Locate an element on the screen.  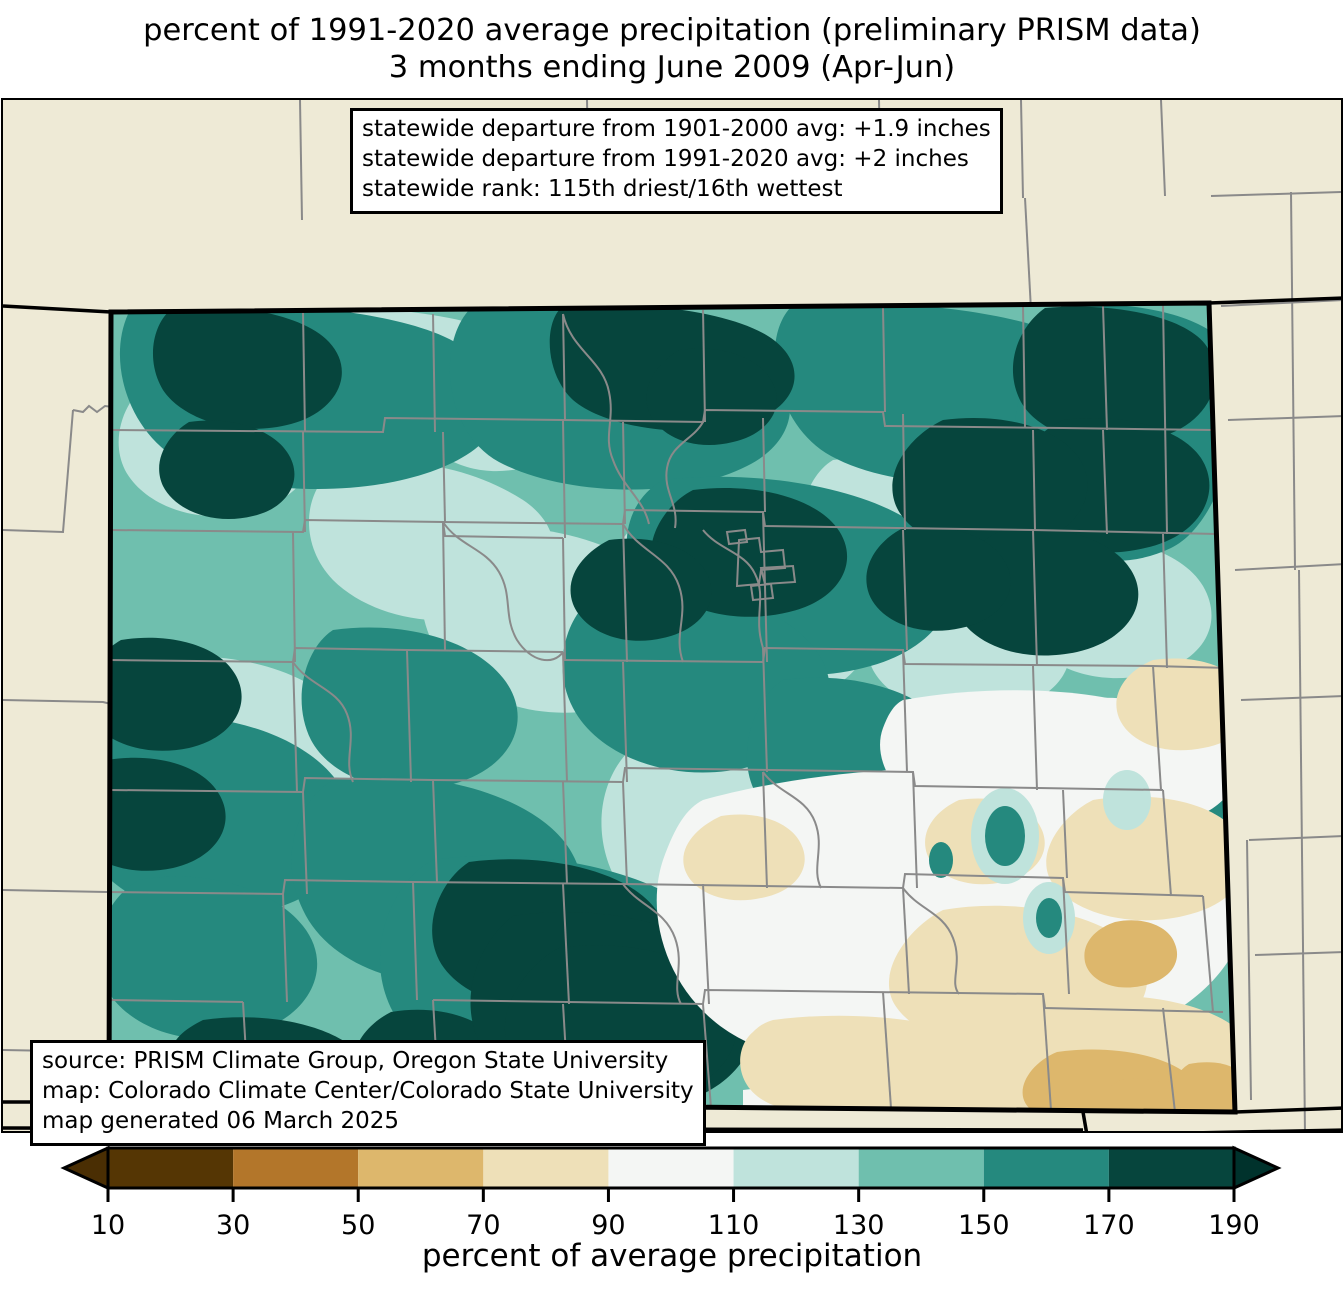
colorbar-svg: 10 30 50 70 90 110 130 150 170 190 is located at coordinates (671, 1193).